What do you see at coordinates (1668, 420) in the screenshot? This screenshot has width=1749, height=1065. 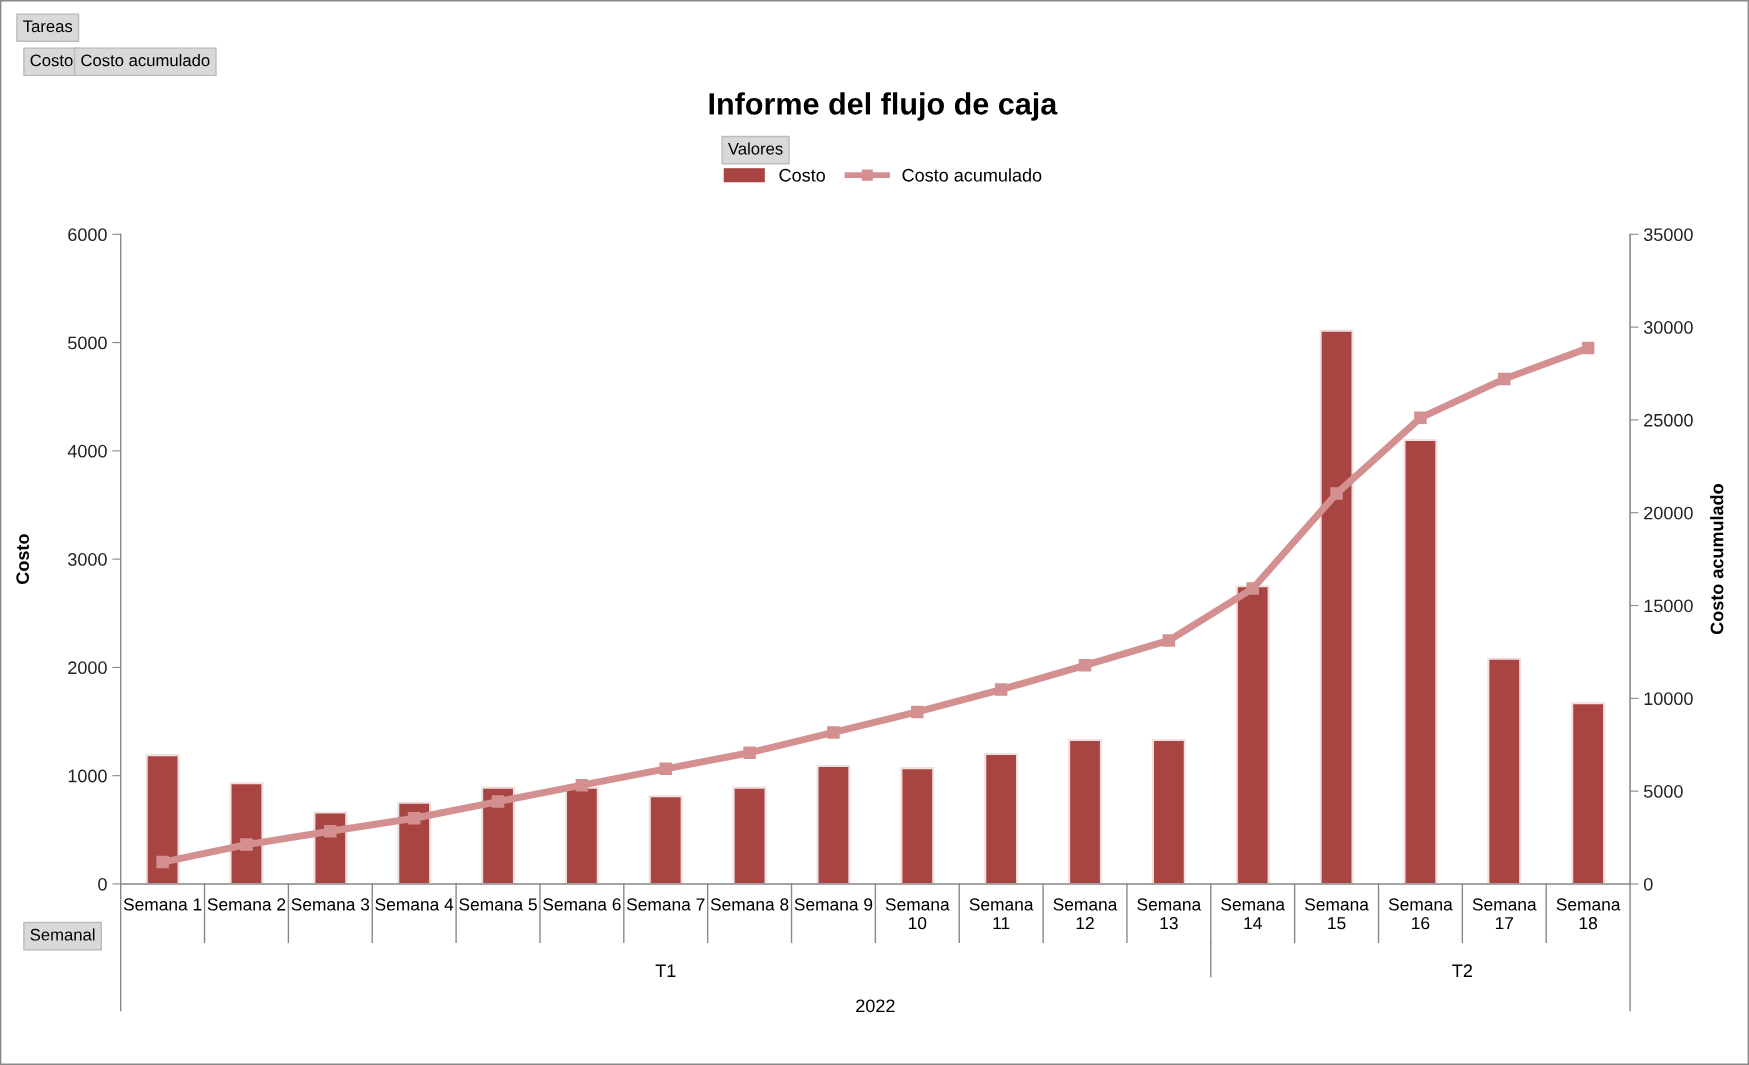 I see `y2-tick-label: 25000` at bounding box center [1668, 420].